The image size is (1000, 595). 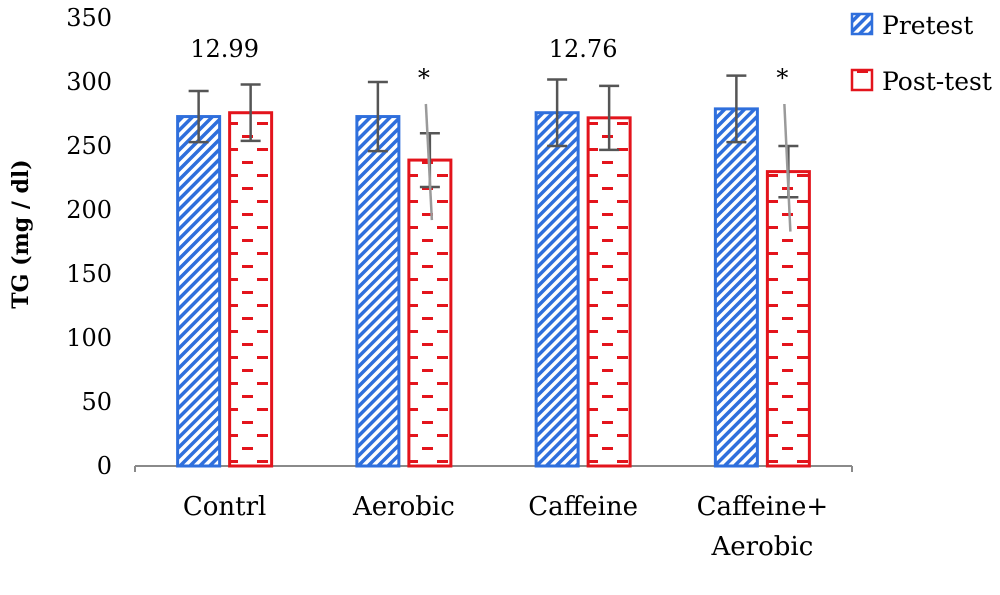 I want to click on legend-label: Pretest, so click(x=927, y=25).